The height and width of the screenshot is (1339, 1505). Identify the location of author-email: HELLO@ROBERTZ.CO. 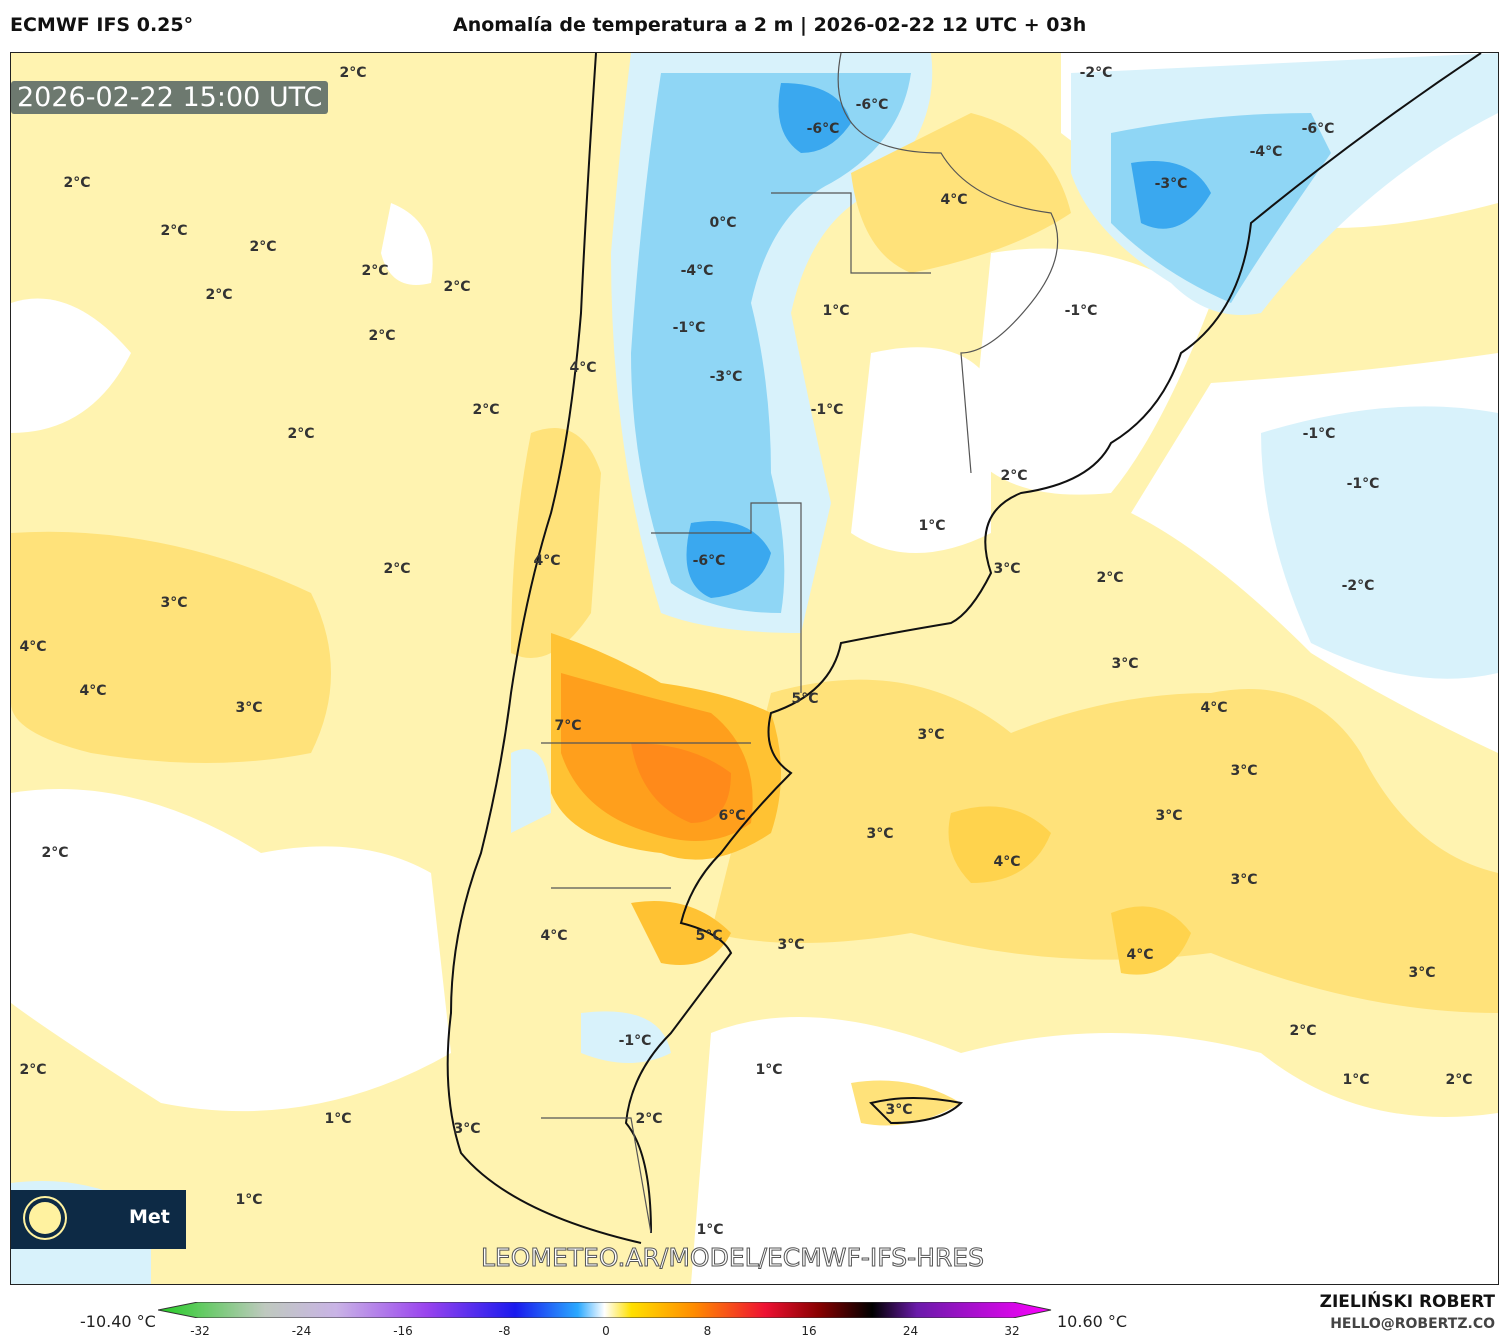
(1412, 1324).